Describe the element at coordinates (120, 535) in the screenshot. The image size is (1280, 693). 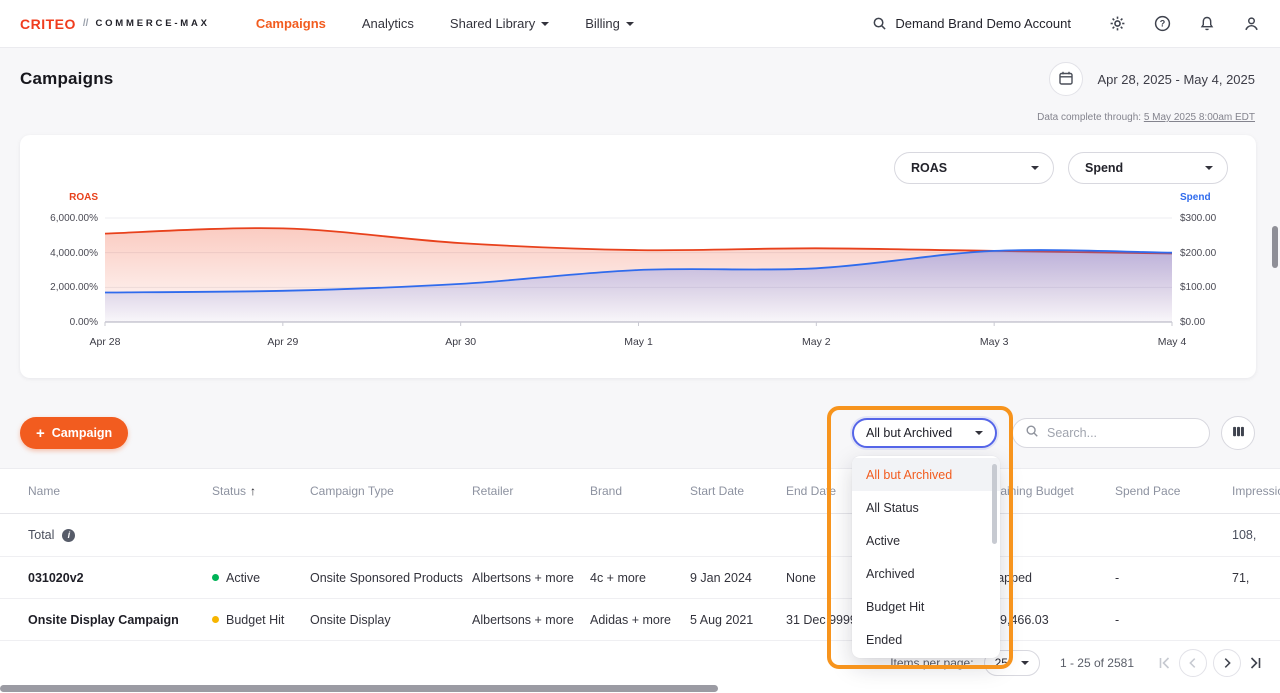
I see `total-name: Total i` at that location.